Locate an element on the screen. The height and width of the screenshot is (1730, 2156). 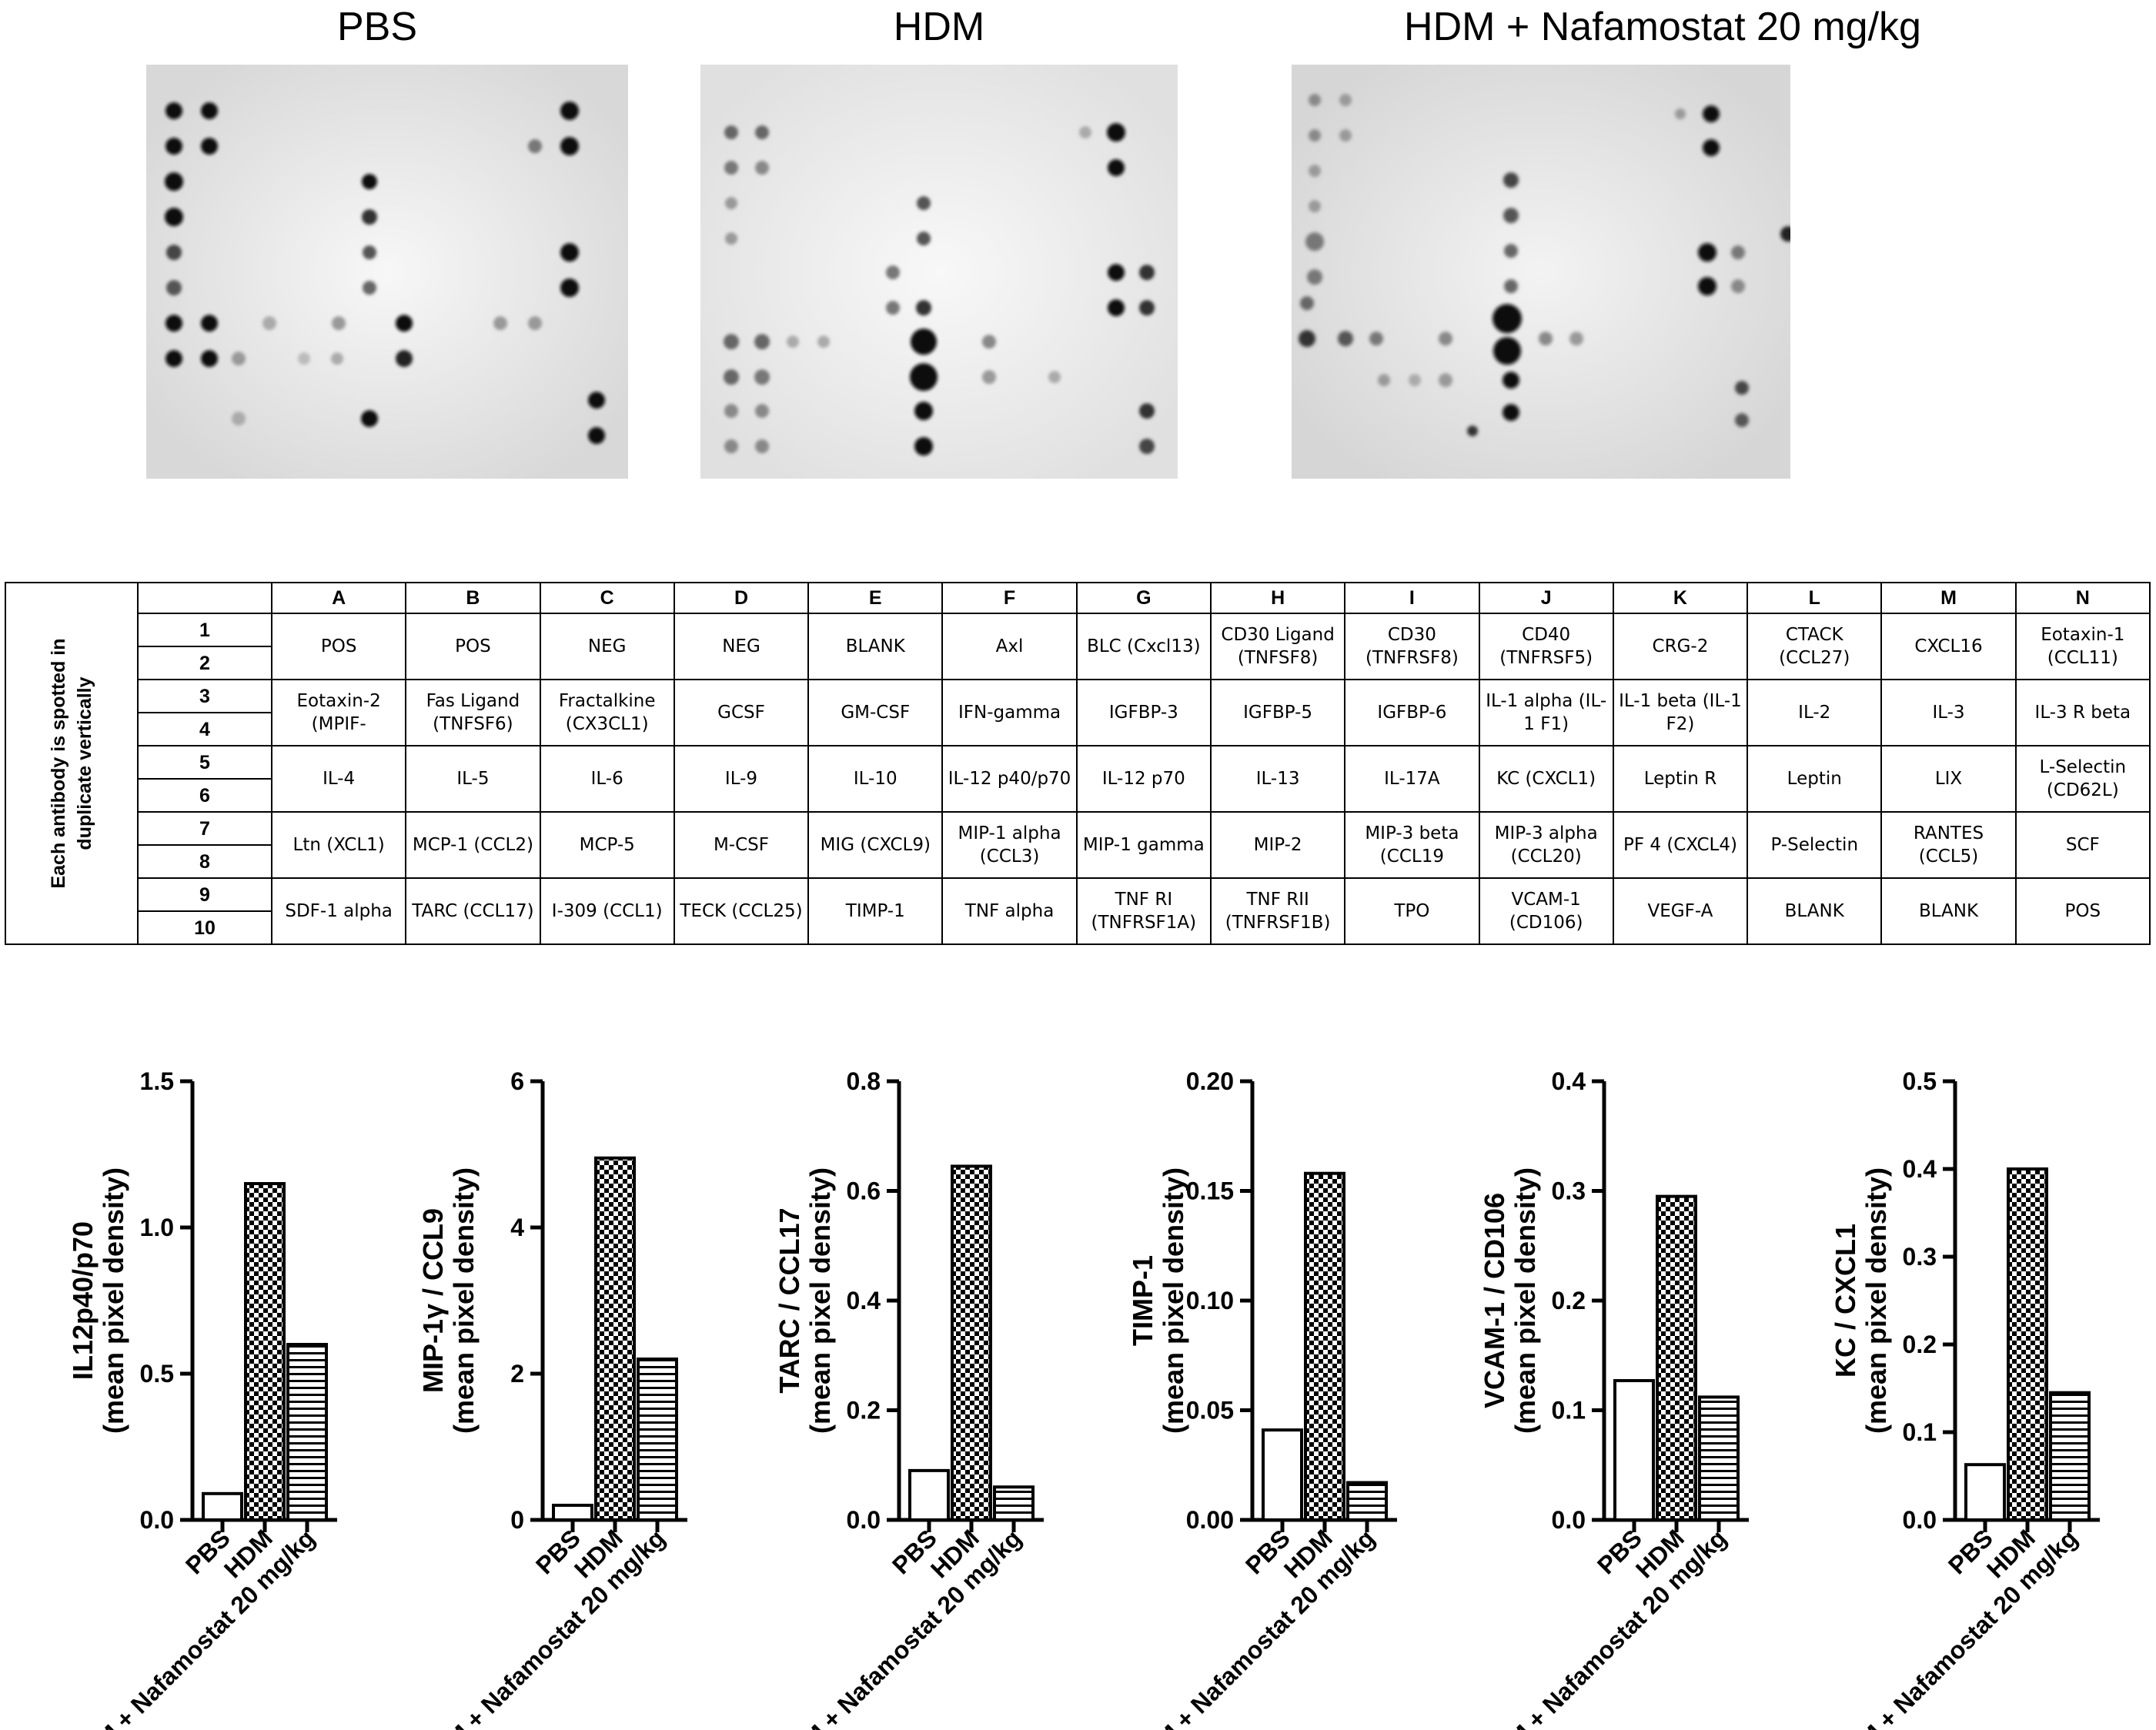
antibody-cell: LIX is located at coordinates (1949, 779).